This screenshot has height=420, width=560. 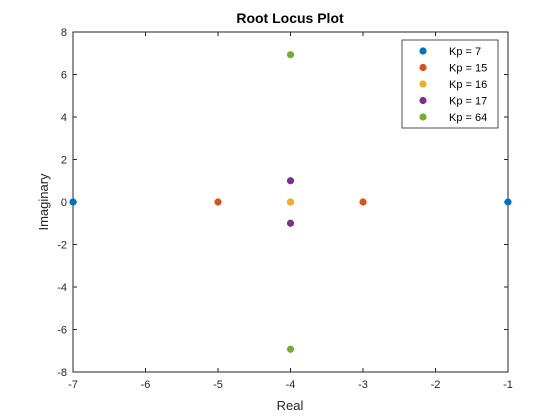 I want to click on legend-label: Kp = 16, so click(x=468, y=85).